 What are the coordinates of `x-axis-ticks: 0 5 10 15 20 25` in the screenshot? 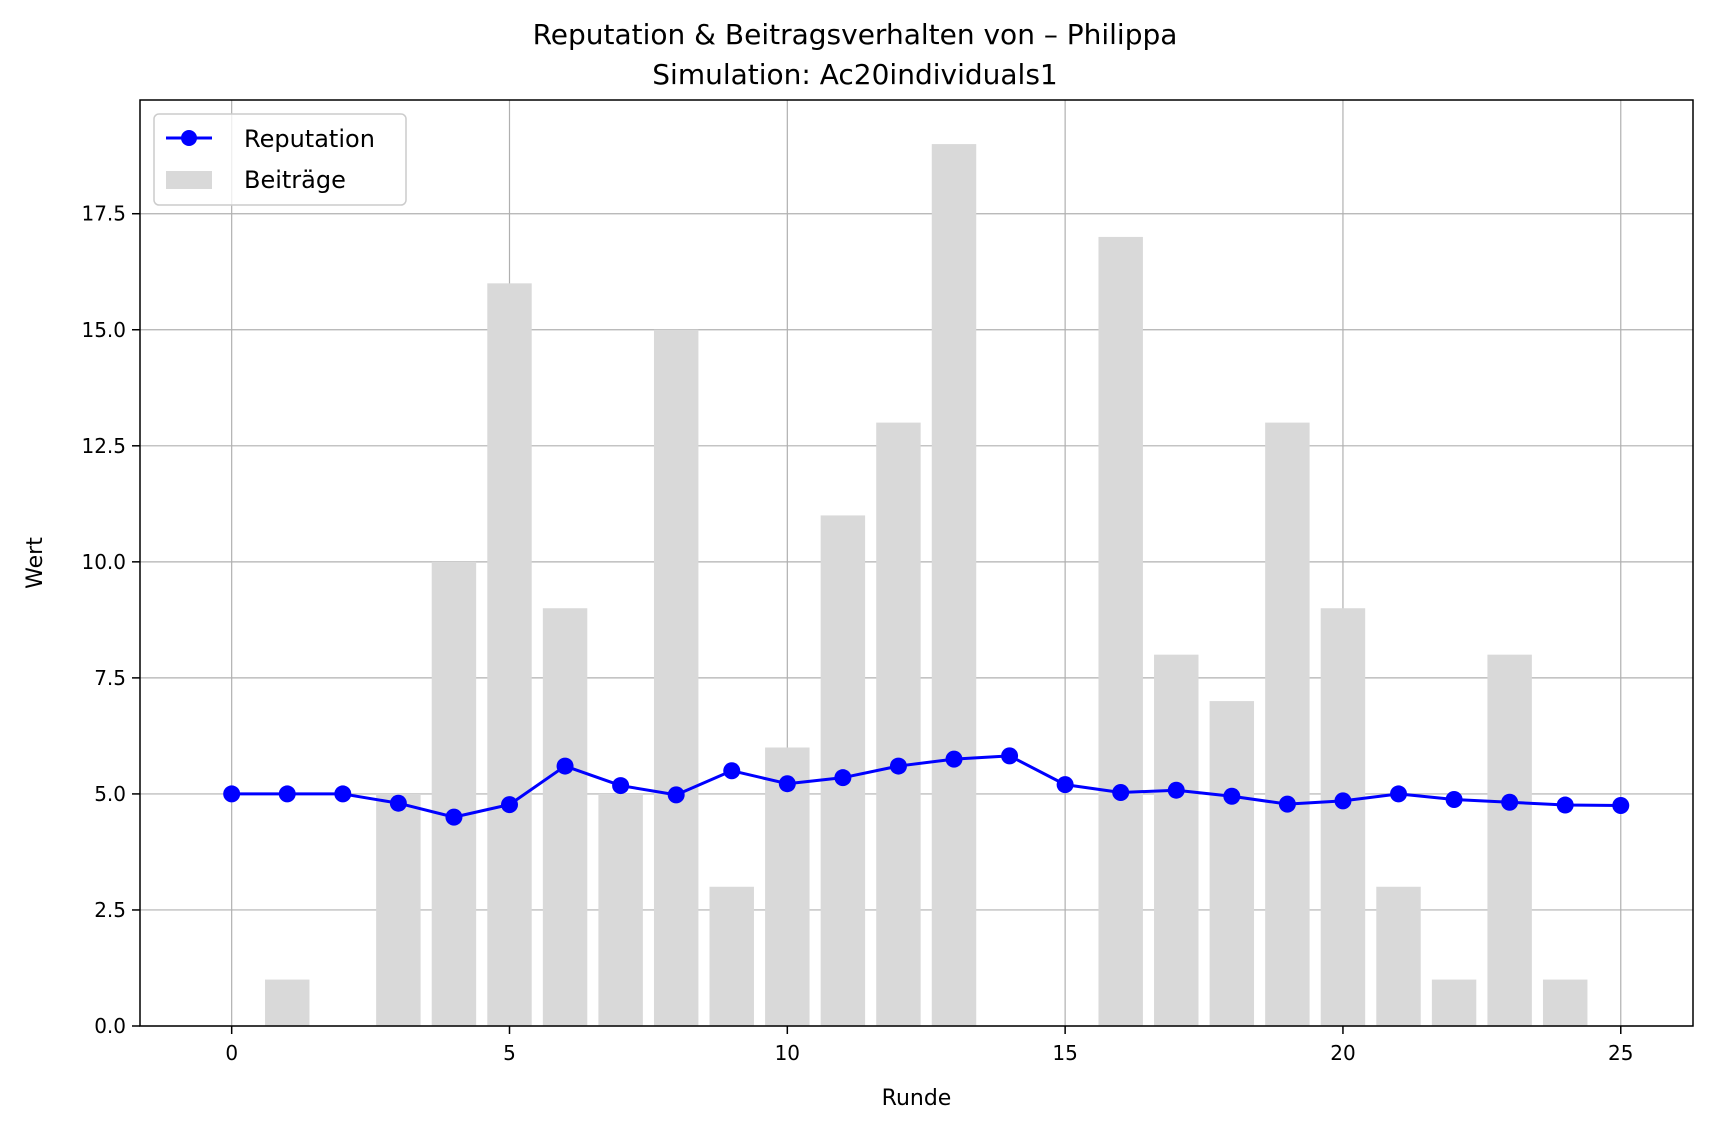 It's located at (929, 1045).